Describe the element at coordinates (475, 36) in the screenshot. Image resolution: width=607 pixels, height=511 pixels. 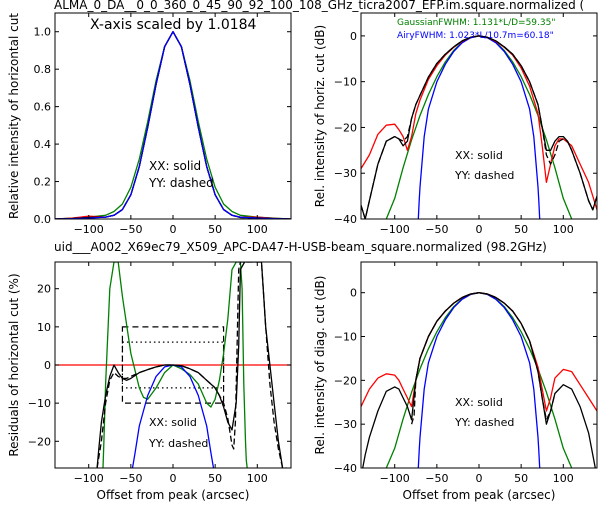
I see `legend-entry: AiryFWHM: 1.023*L/10.7m=60.18"` at that location.